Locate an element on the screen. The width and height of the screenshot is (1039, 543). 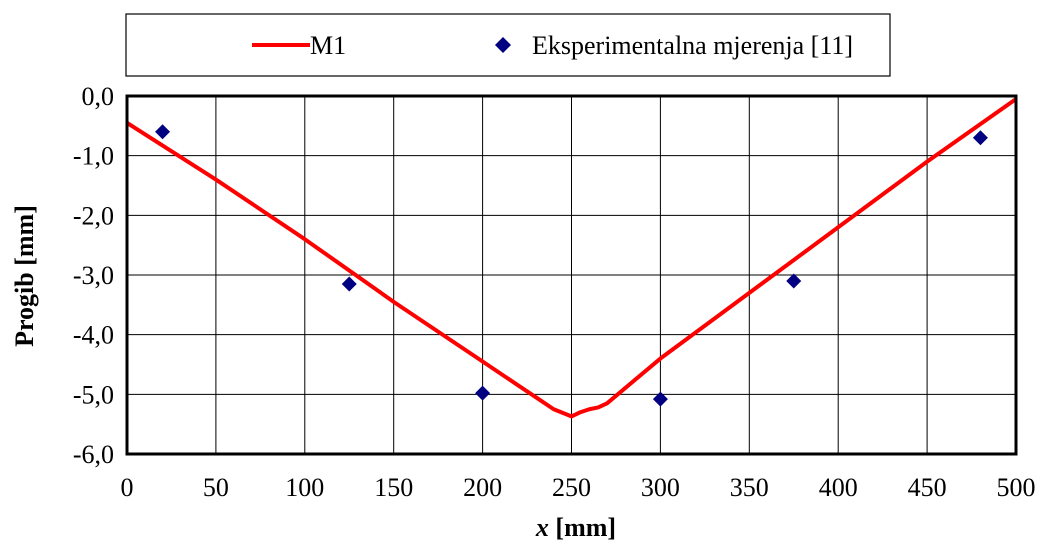
legend: M1 Eksperimentalna mjerenja [11] is located at coordinates (508, 45).